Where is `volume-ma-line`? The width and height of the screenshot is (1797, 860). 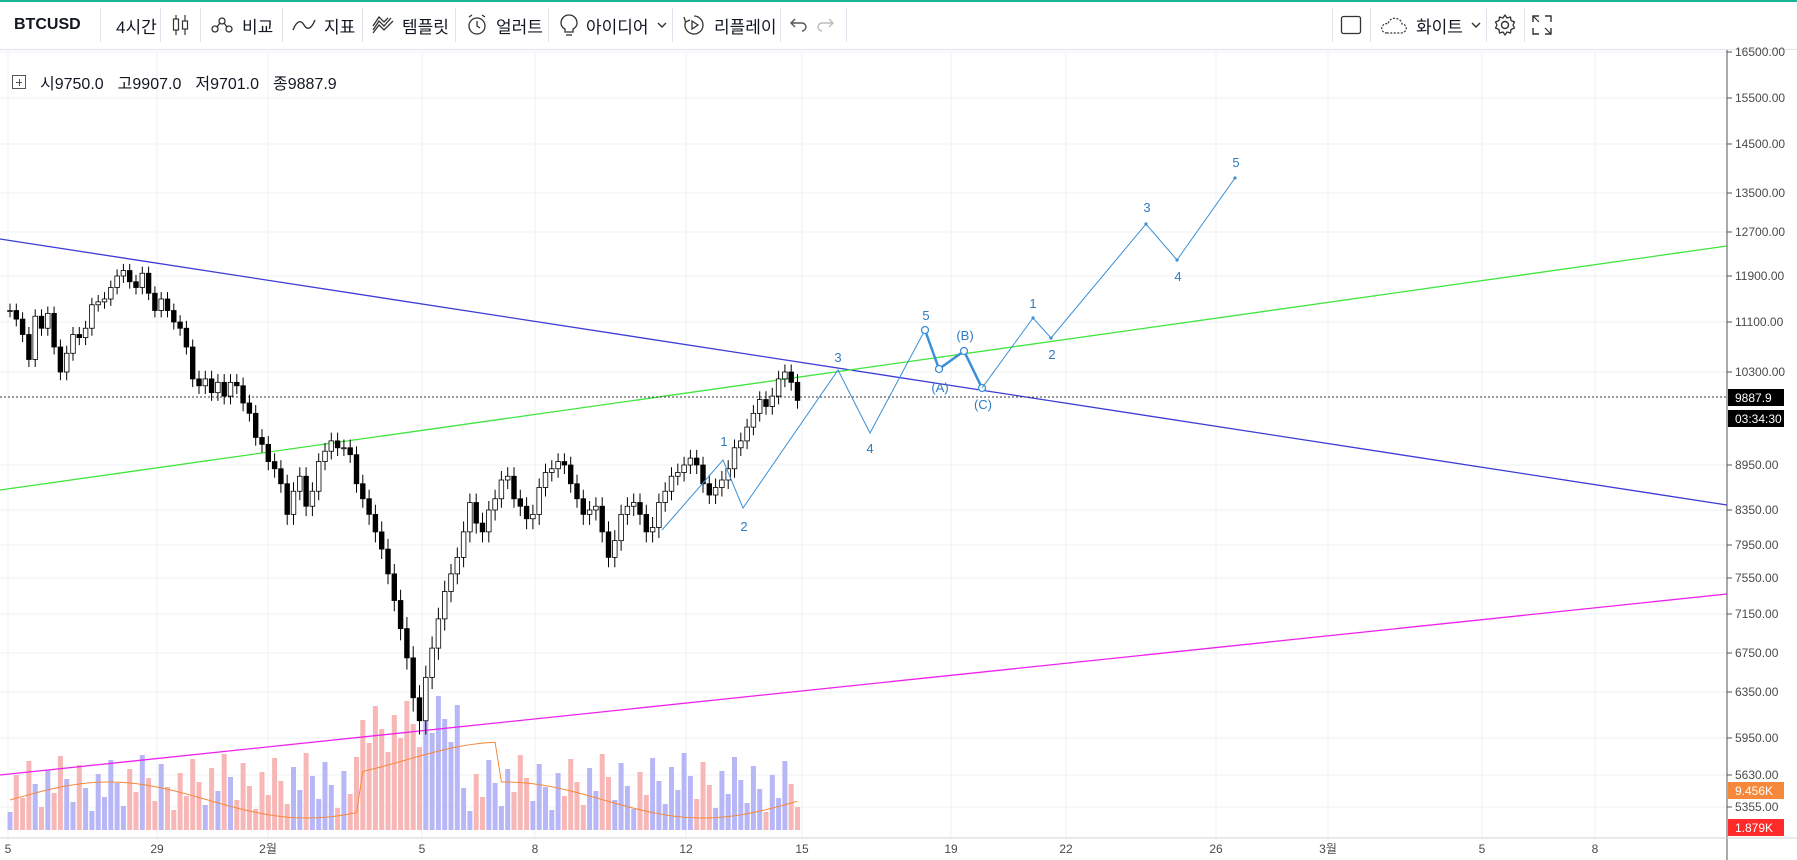
volume-ma-line is located at coordinates (403, 780).